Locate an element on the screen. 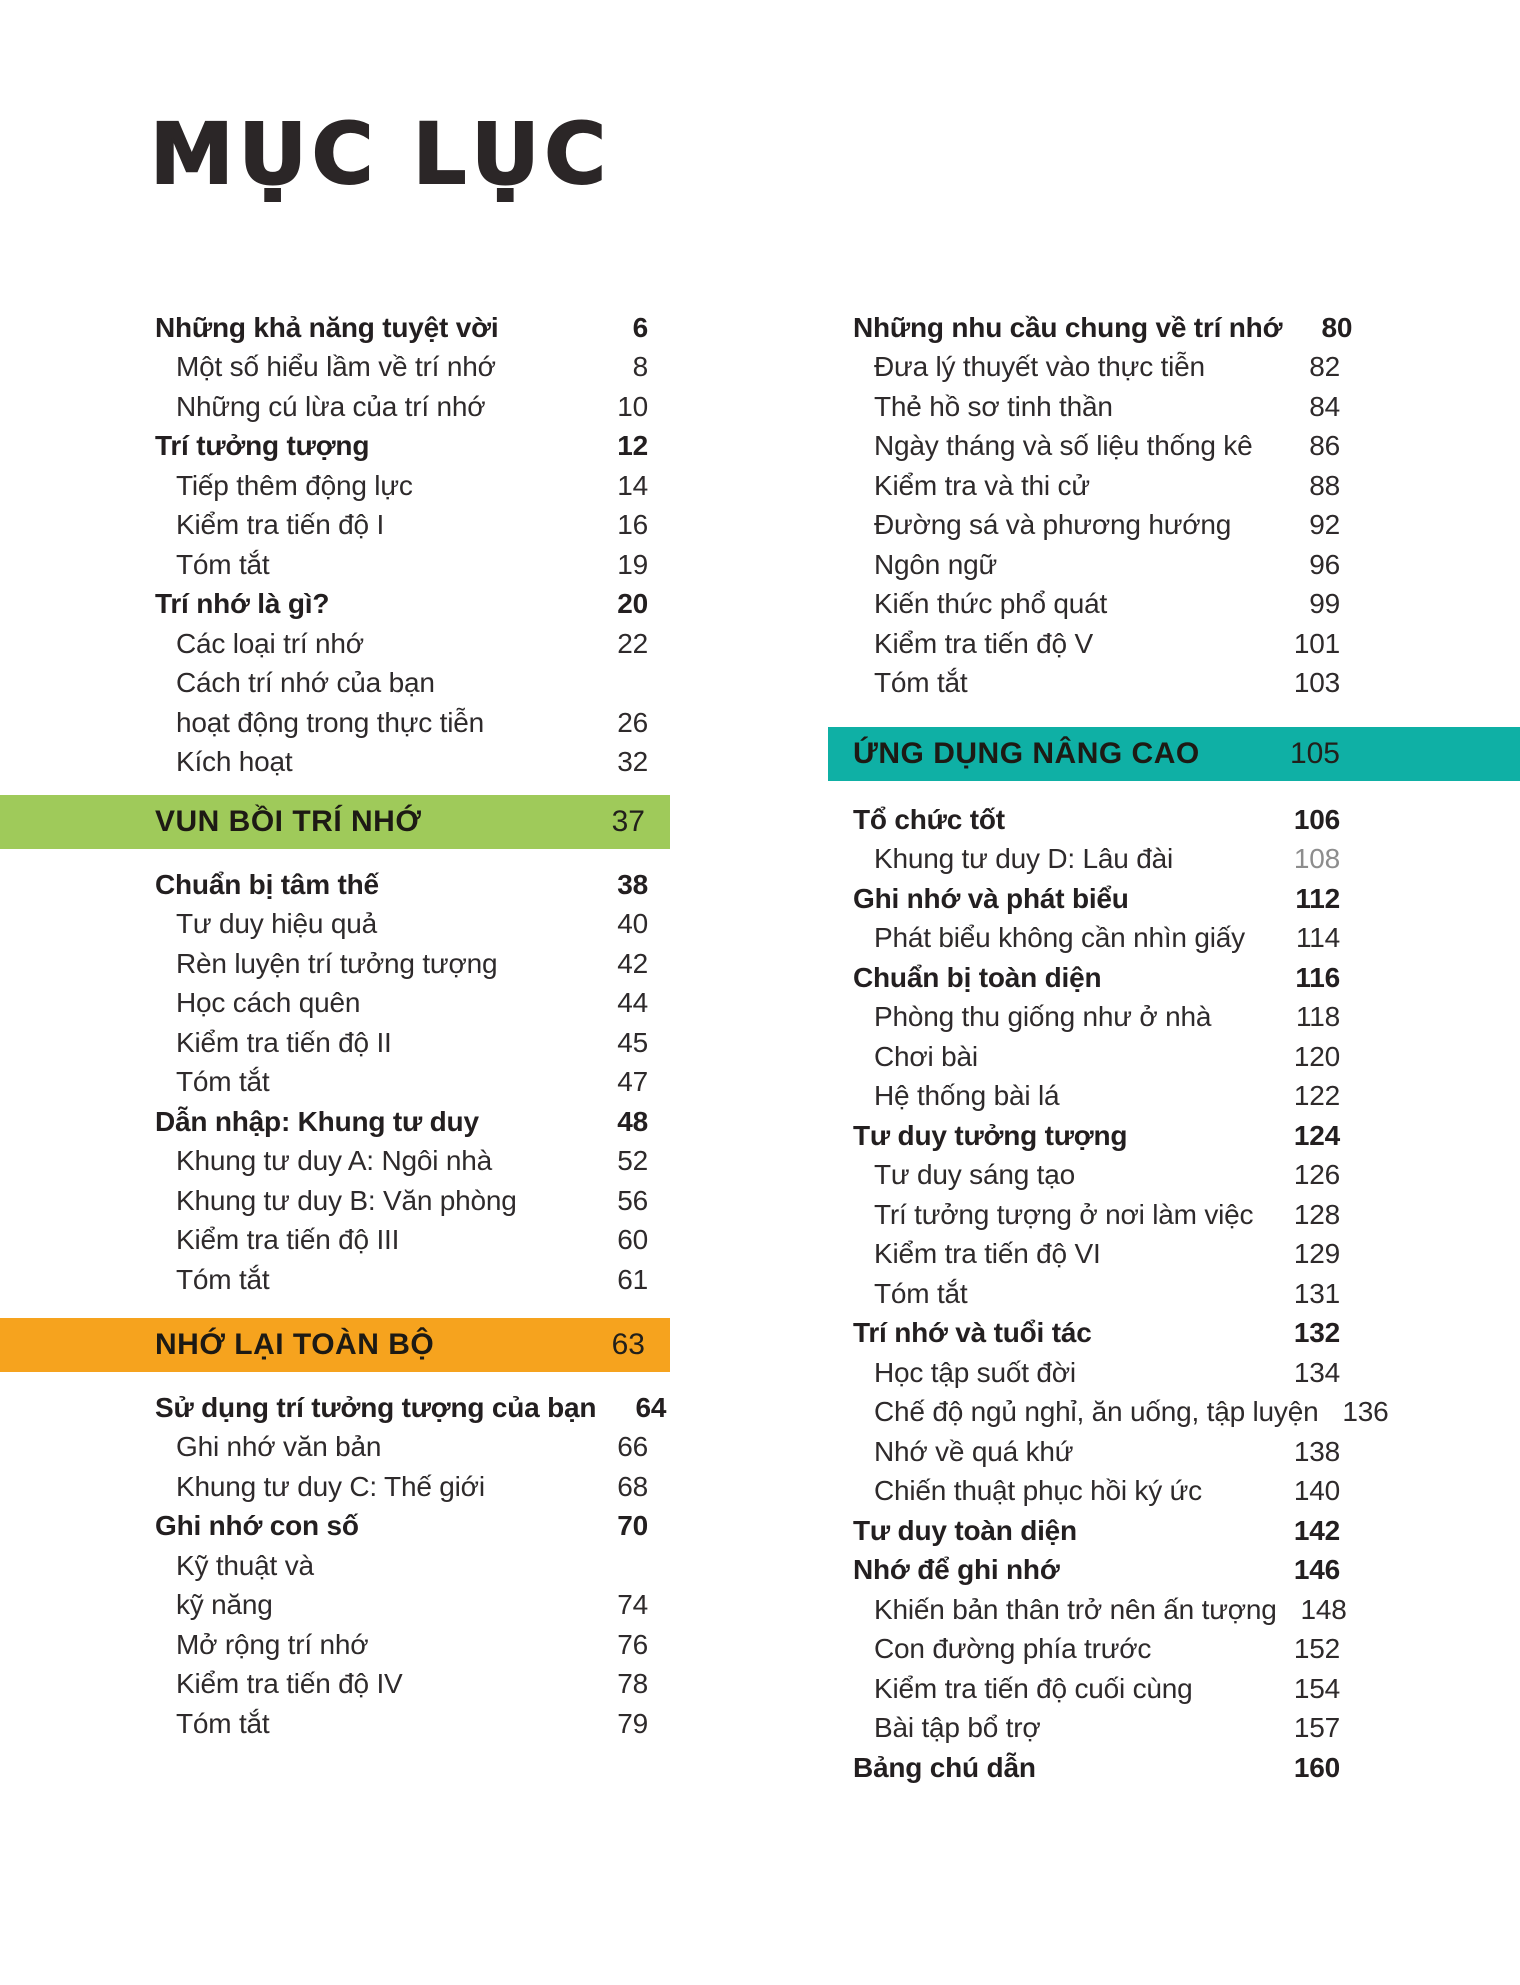 The height and width of the screenshot is (1985, 1520). toc-entry-page: 112 is located at coordinates (1317, 898).